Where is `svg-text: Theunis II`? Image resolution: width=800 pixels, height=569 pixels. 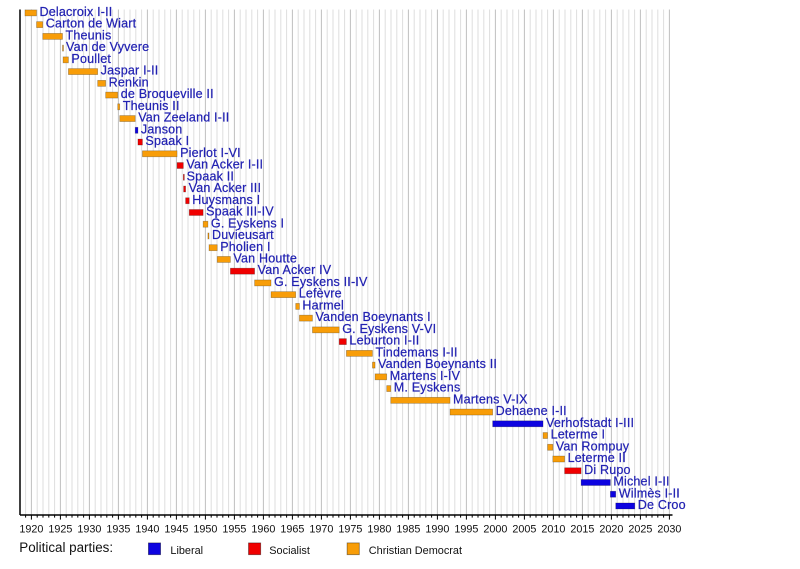
svg-text: Theunis II is located at coordinates (151, 106).